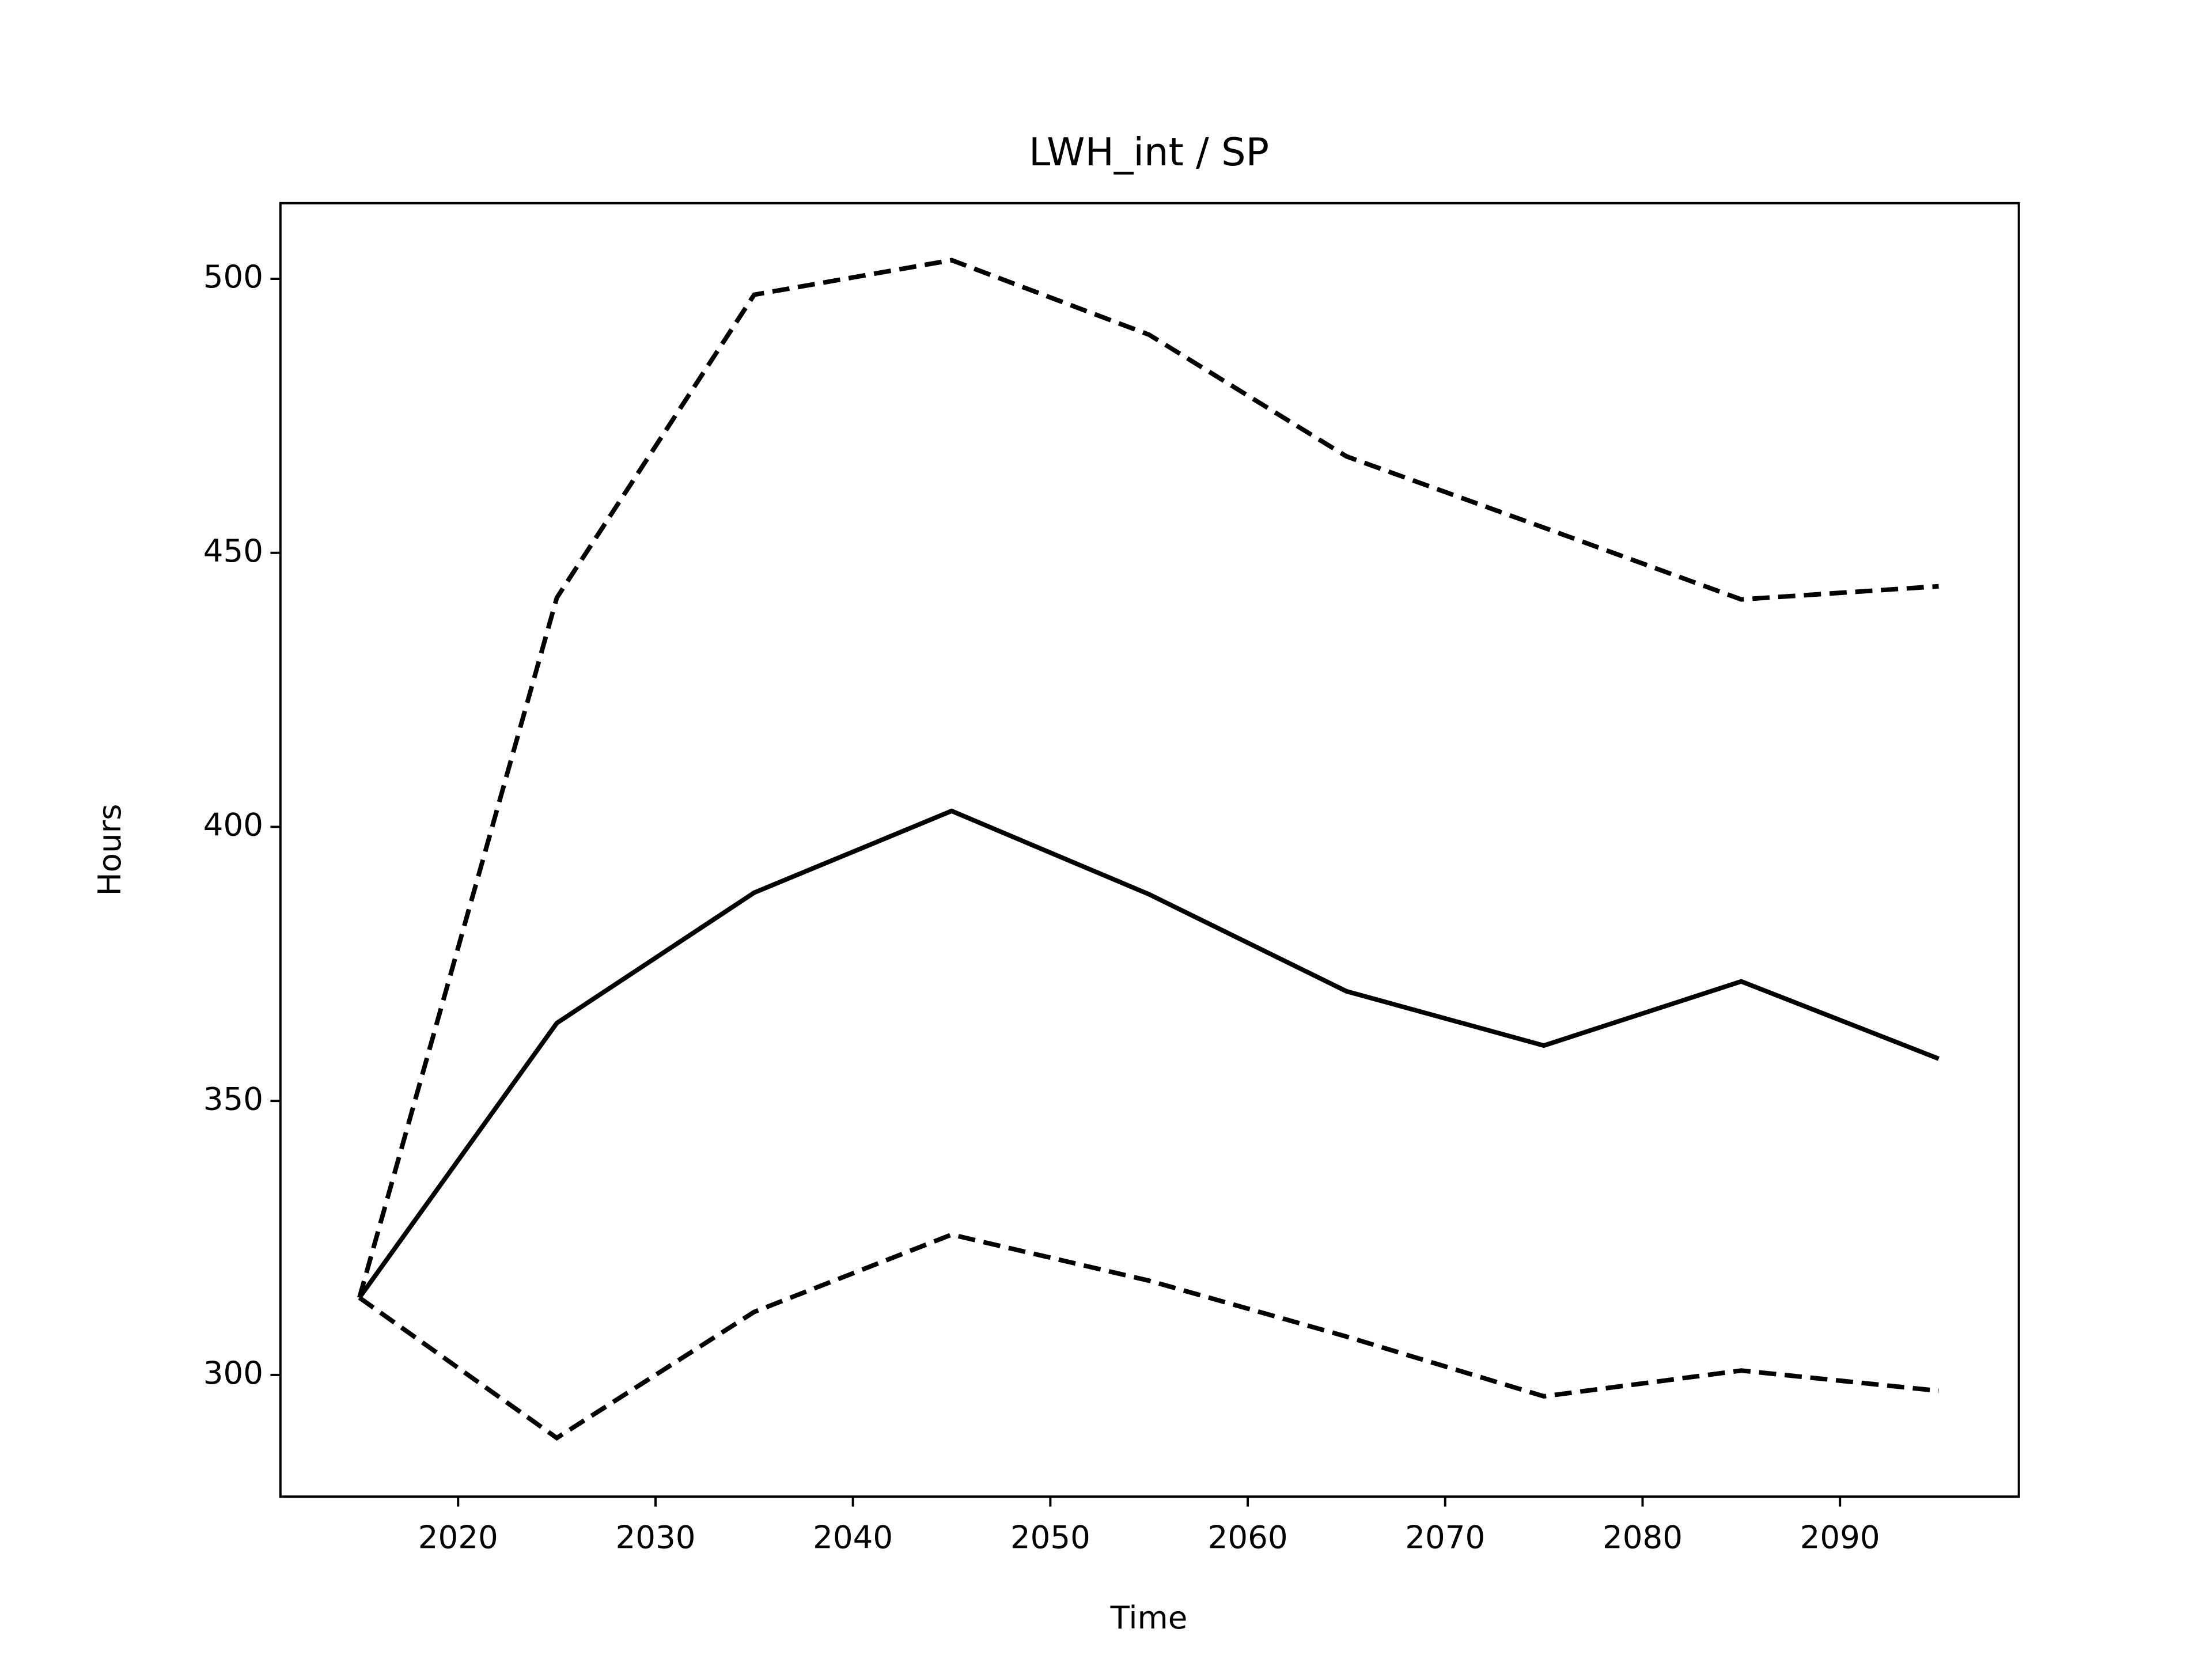 The height and width of the screenshot is (1659, 2212). Describe the element at coordinates (233, 550) in the screenshot. I see `y-tick-label: 450` at that location.